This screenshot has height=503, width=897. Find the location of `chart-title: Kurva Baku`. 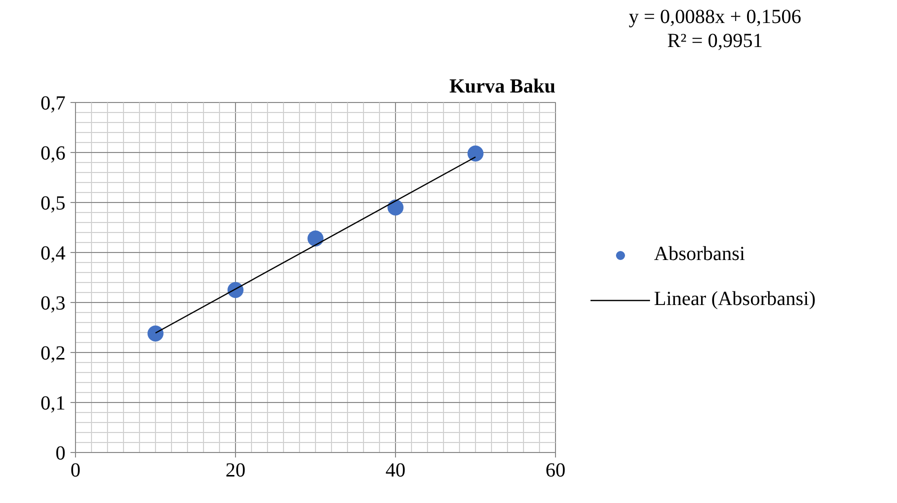

chart-title: Kurva Baku is located at coordinates (502, 87).